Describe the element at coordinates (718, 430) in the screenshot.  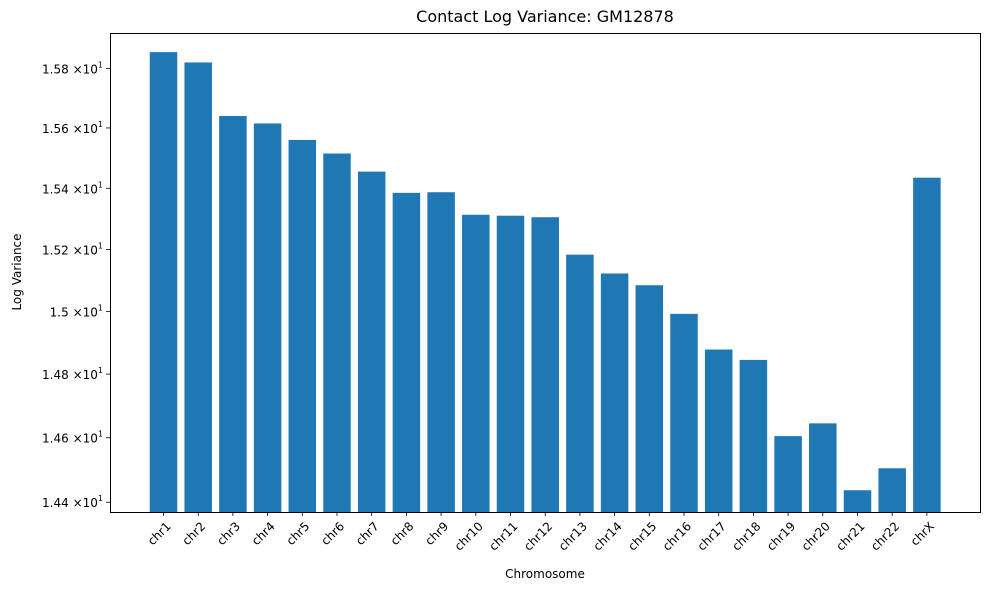
I see `bar-chr17` at that location.